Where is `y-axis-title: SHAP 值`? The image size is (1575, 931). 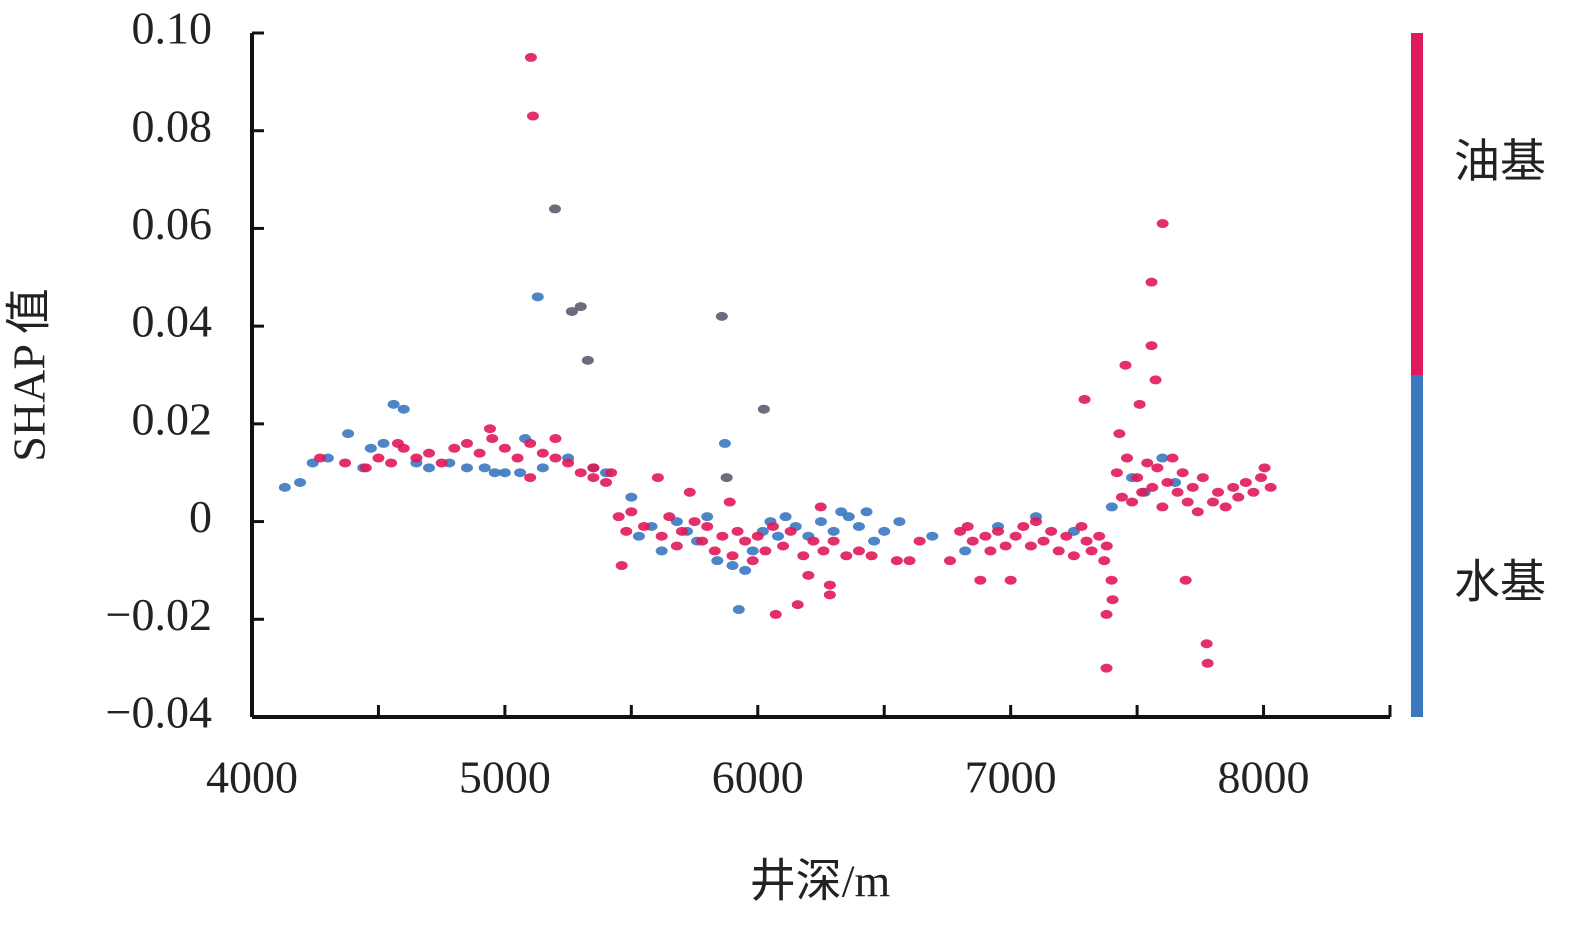
y-axis-title: SHAP 值 is located at coordinates (29, 374).